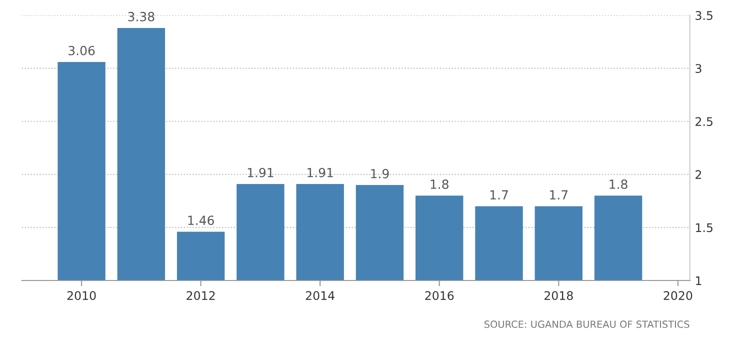 The image size is (730, 340). What do you see at coordinates (704, 121) in the screenshot?
I see `y-tick-label: 2.5` at bounding box center [704, 121].